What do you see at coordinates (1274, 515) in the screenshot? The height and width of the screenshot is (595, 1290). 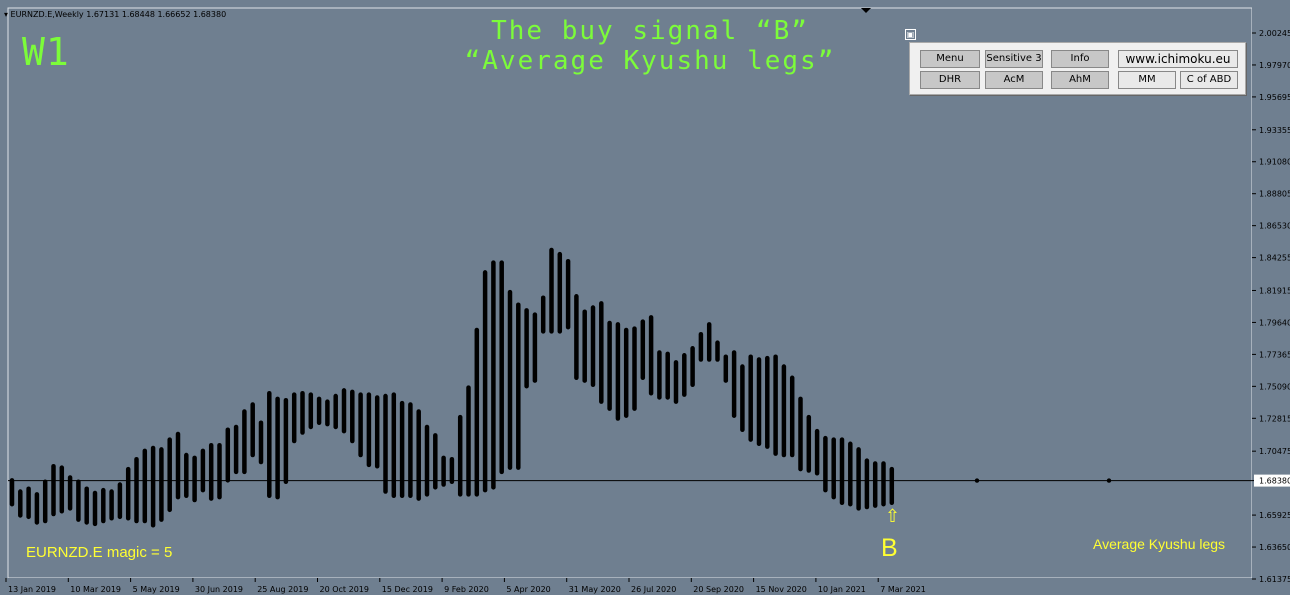 I see `y-tick-label: 1.65925` at bounding box center [1274, 515].